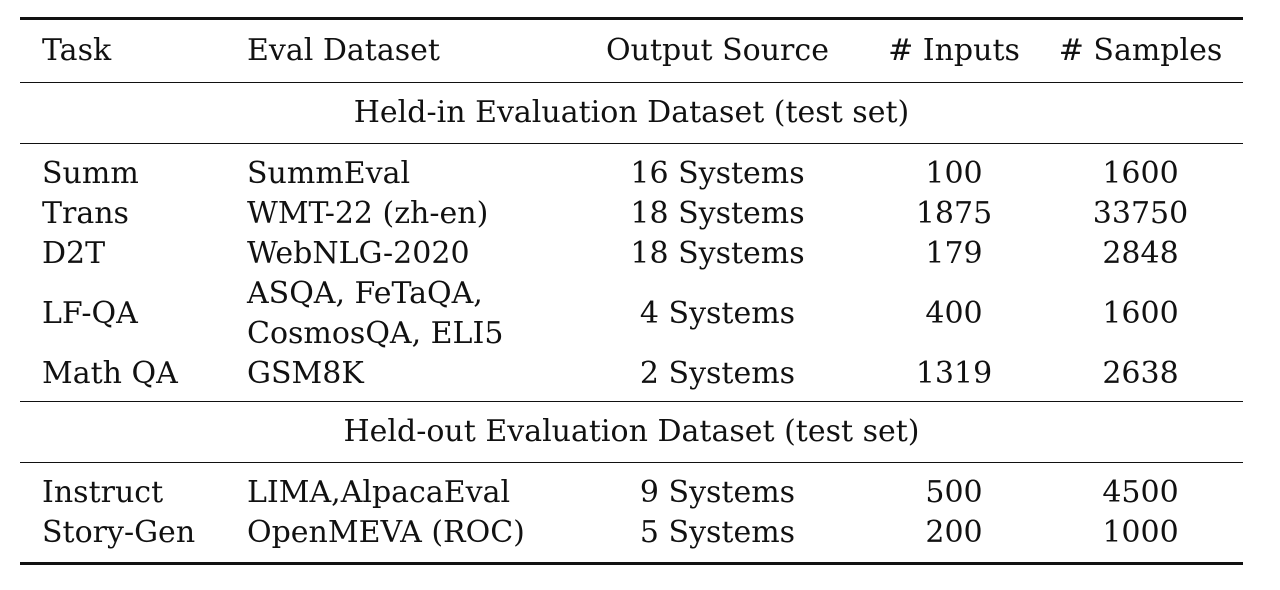 This screenshot has width=1280, height=590. I want to click on table-row: D2T WebNLG-2020 18 Systems 179 2848, so click(631, 254).